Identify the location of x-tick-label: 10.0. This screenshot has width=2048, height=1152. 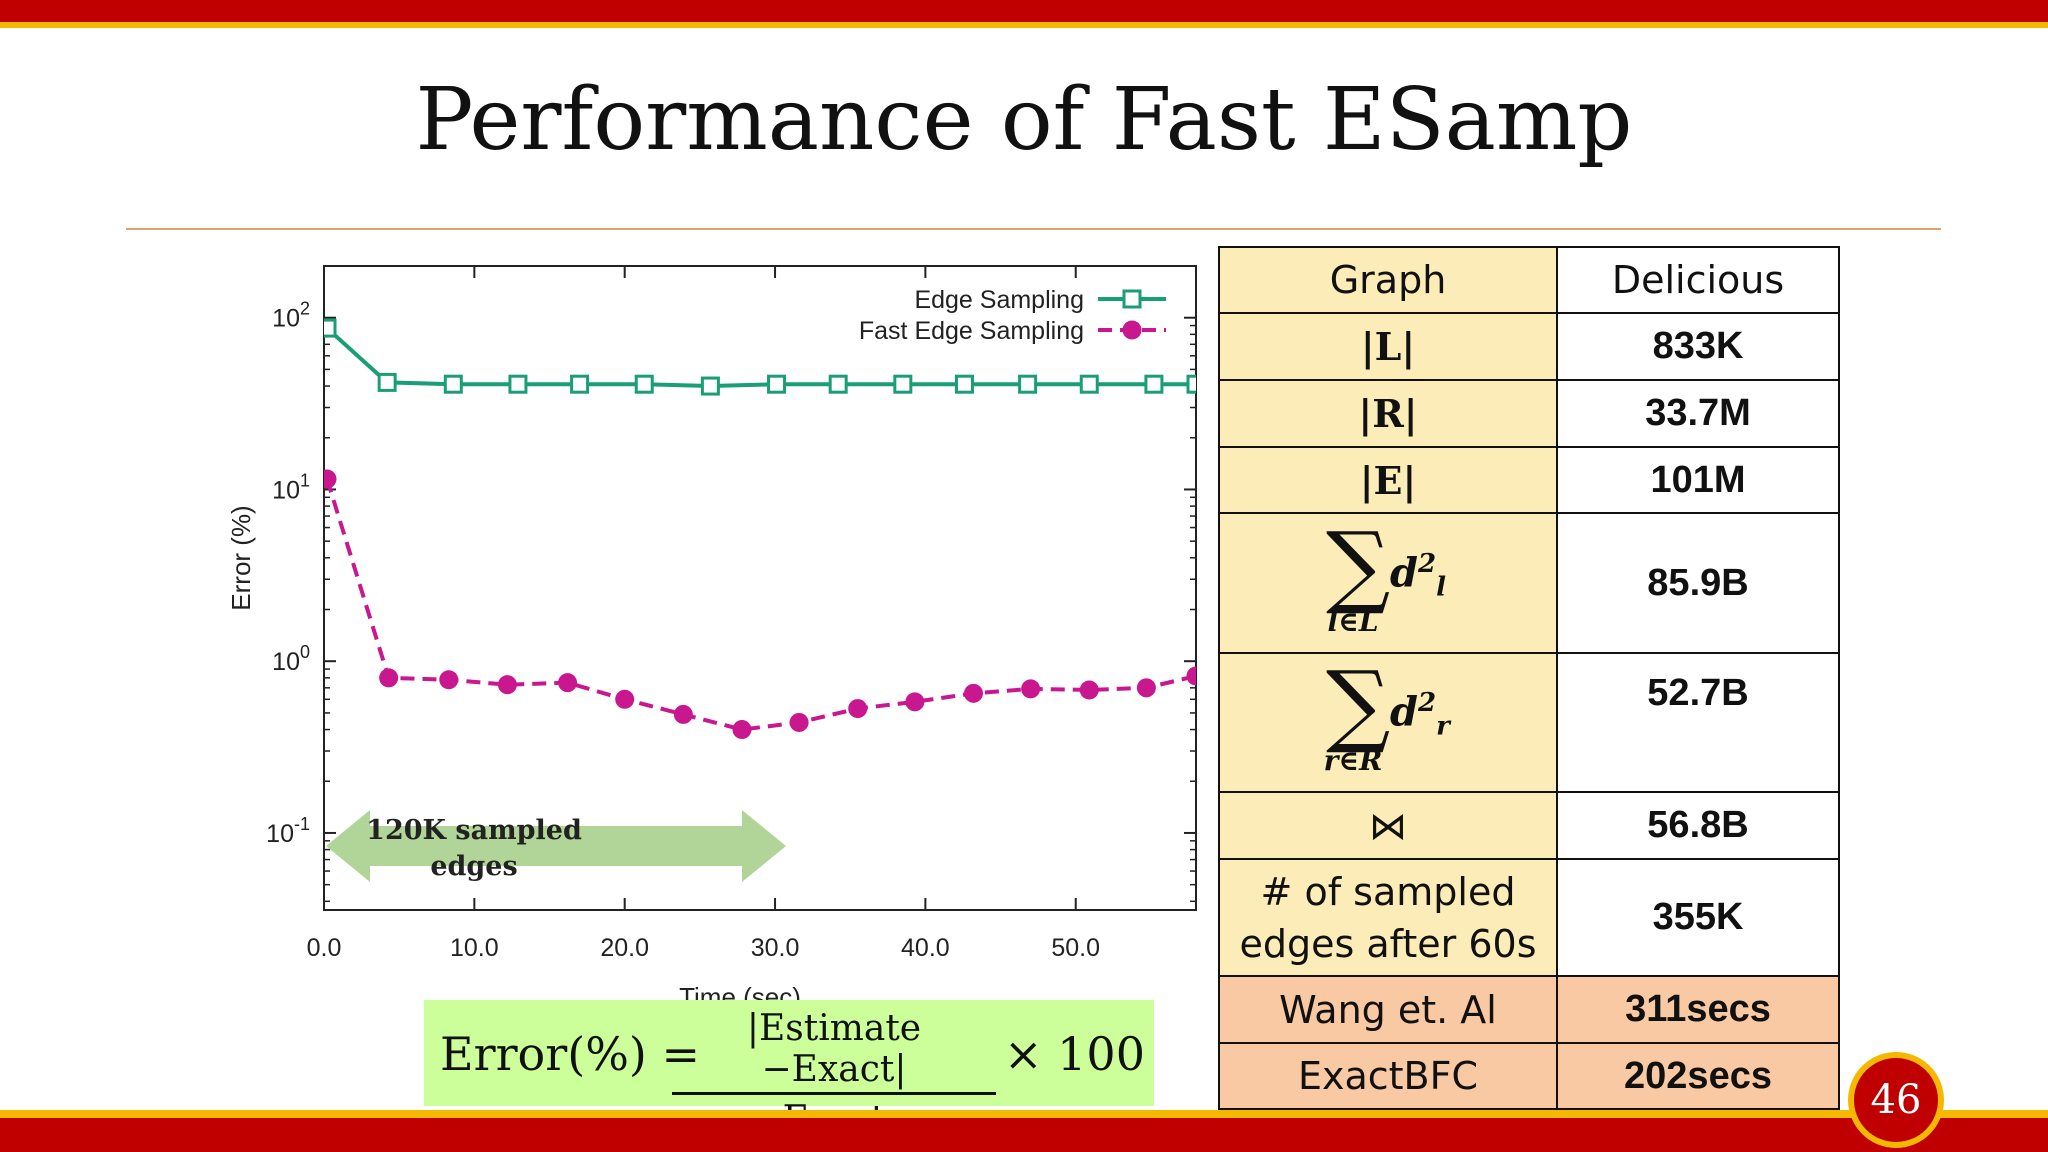
(474, 948).